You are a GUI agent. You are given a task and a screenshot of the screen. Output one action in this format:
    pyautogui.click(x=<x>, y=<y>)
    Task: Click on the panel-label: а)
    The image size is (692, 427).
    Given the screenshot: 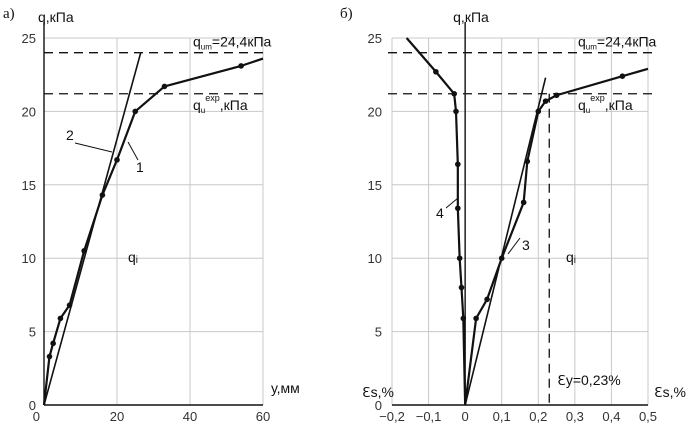 What is the action you would take?
    pyautogui.click(x=9, y=14)
    